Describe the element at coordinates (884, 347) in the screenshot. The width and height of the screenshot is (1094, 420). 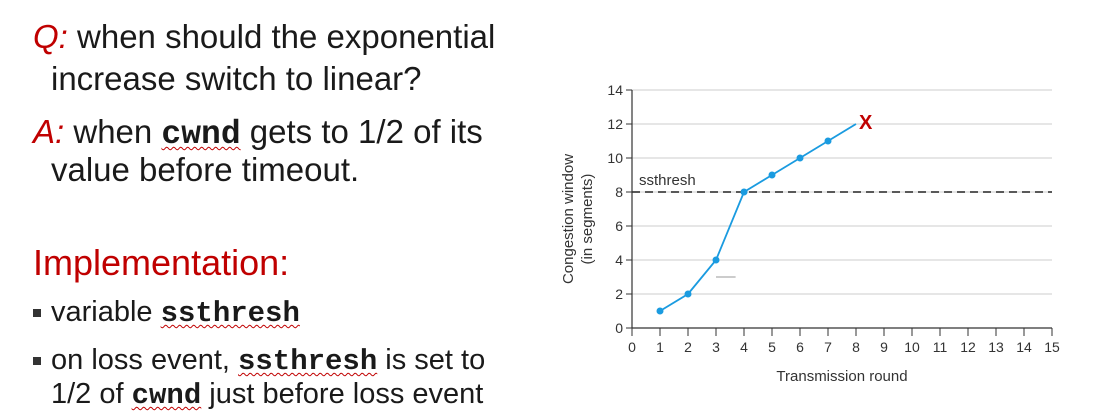
I see `x-tick-label: 9` at that location.